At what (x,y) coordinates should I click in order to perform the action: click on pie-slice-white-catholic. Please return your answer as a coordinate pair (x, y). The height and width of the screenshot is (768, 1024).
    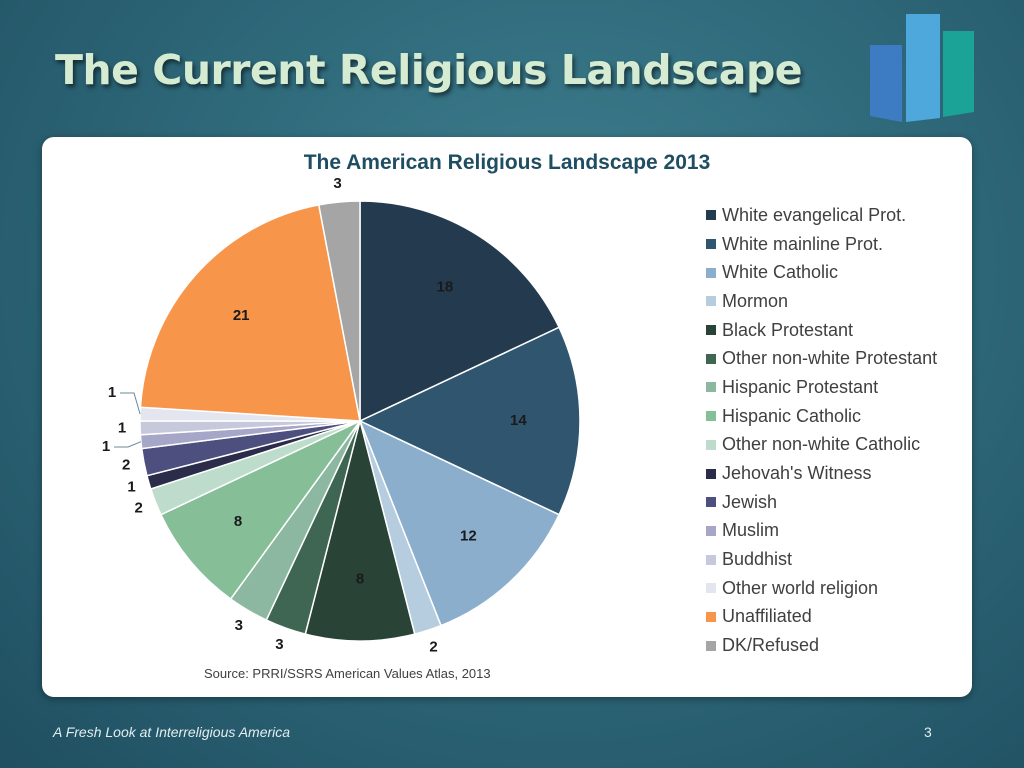
    Looking at the image, I should click on (459, 523).